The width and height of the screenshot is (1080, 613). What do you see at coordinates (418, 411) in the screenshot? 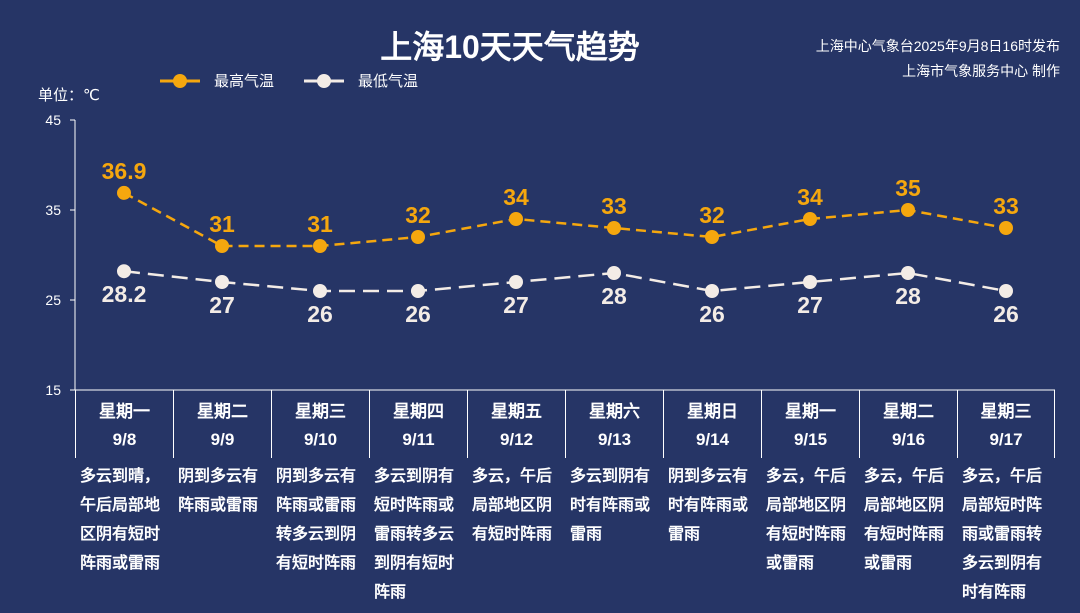
I see `weekday-label: 星期四` at bounding box center [418, 411].